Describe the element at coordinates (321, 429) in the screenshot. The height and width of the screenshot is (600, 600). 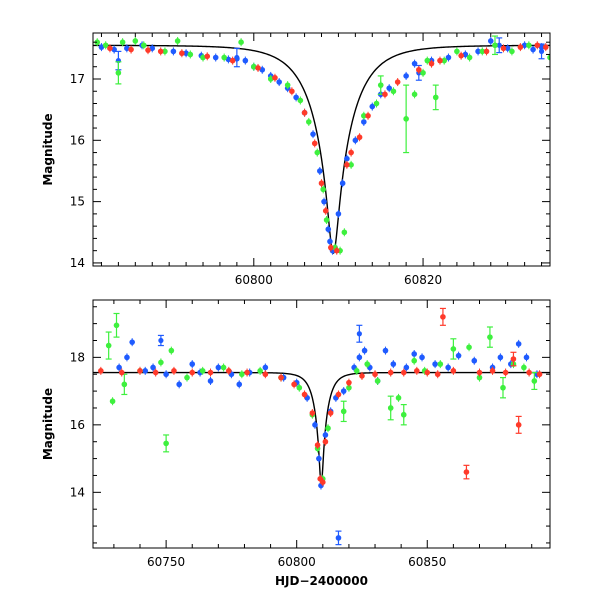
I see `model-curve` at that location.